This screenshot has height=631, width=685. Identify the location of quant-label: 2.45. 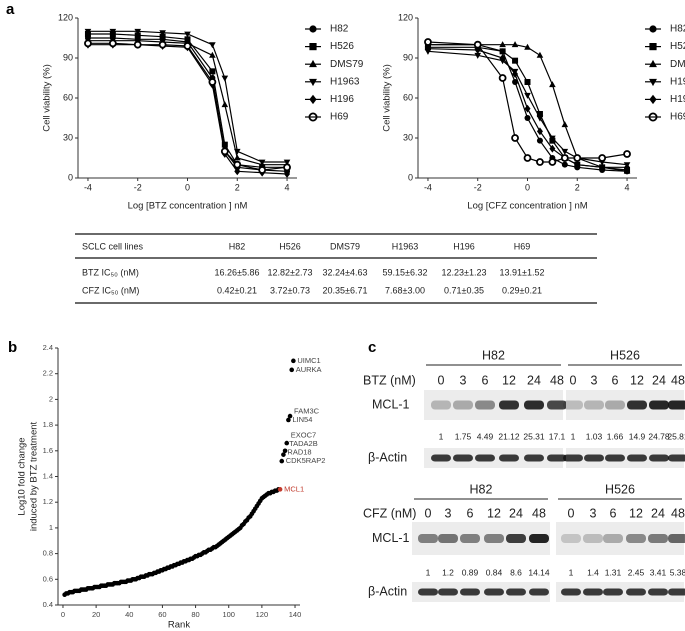
(636, 572).